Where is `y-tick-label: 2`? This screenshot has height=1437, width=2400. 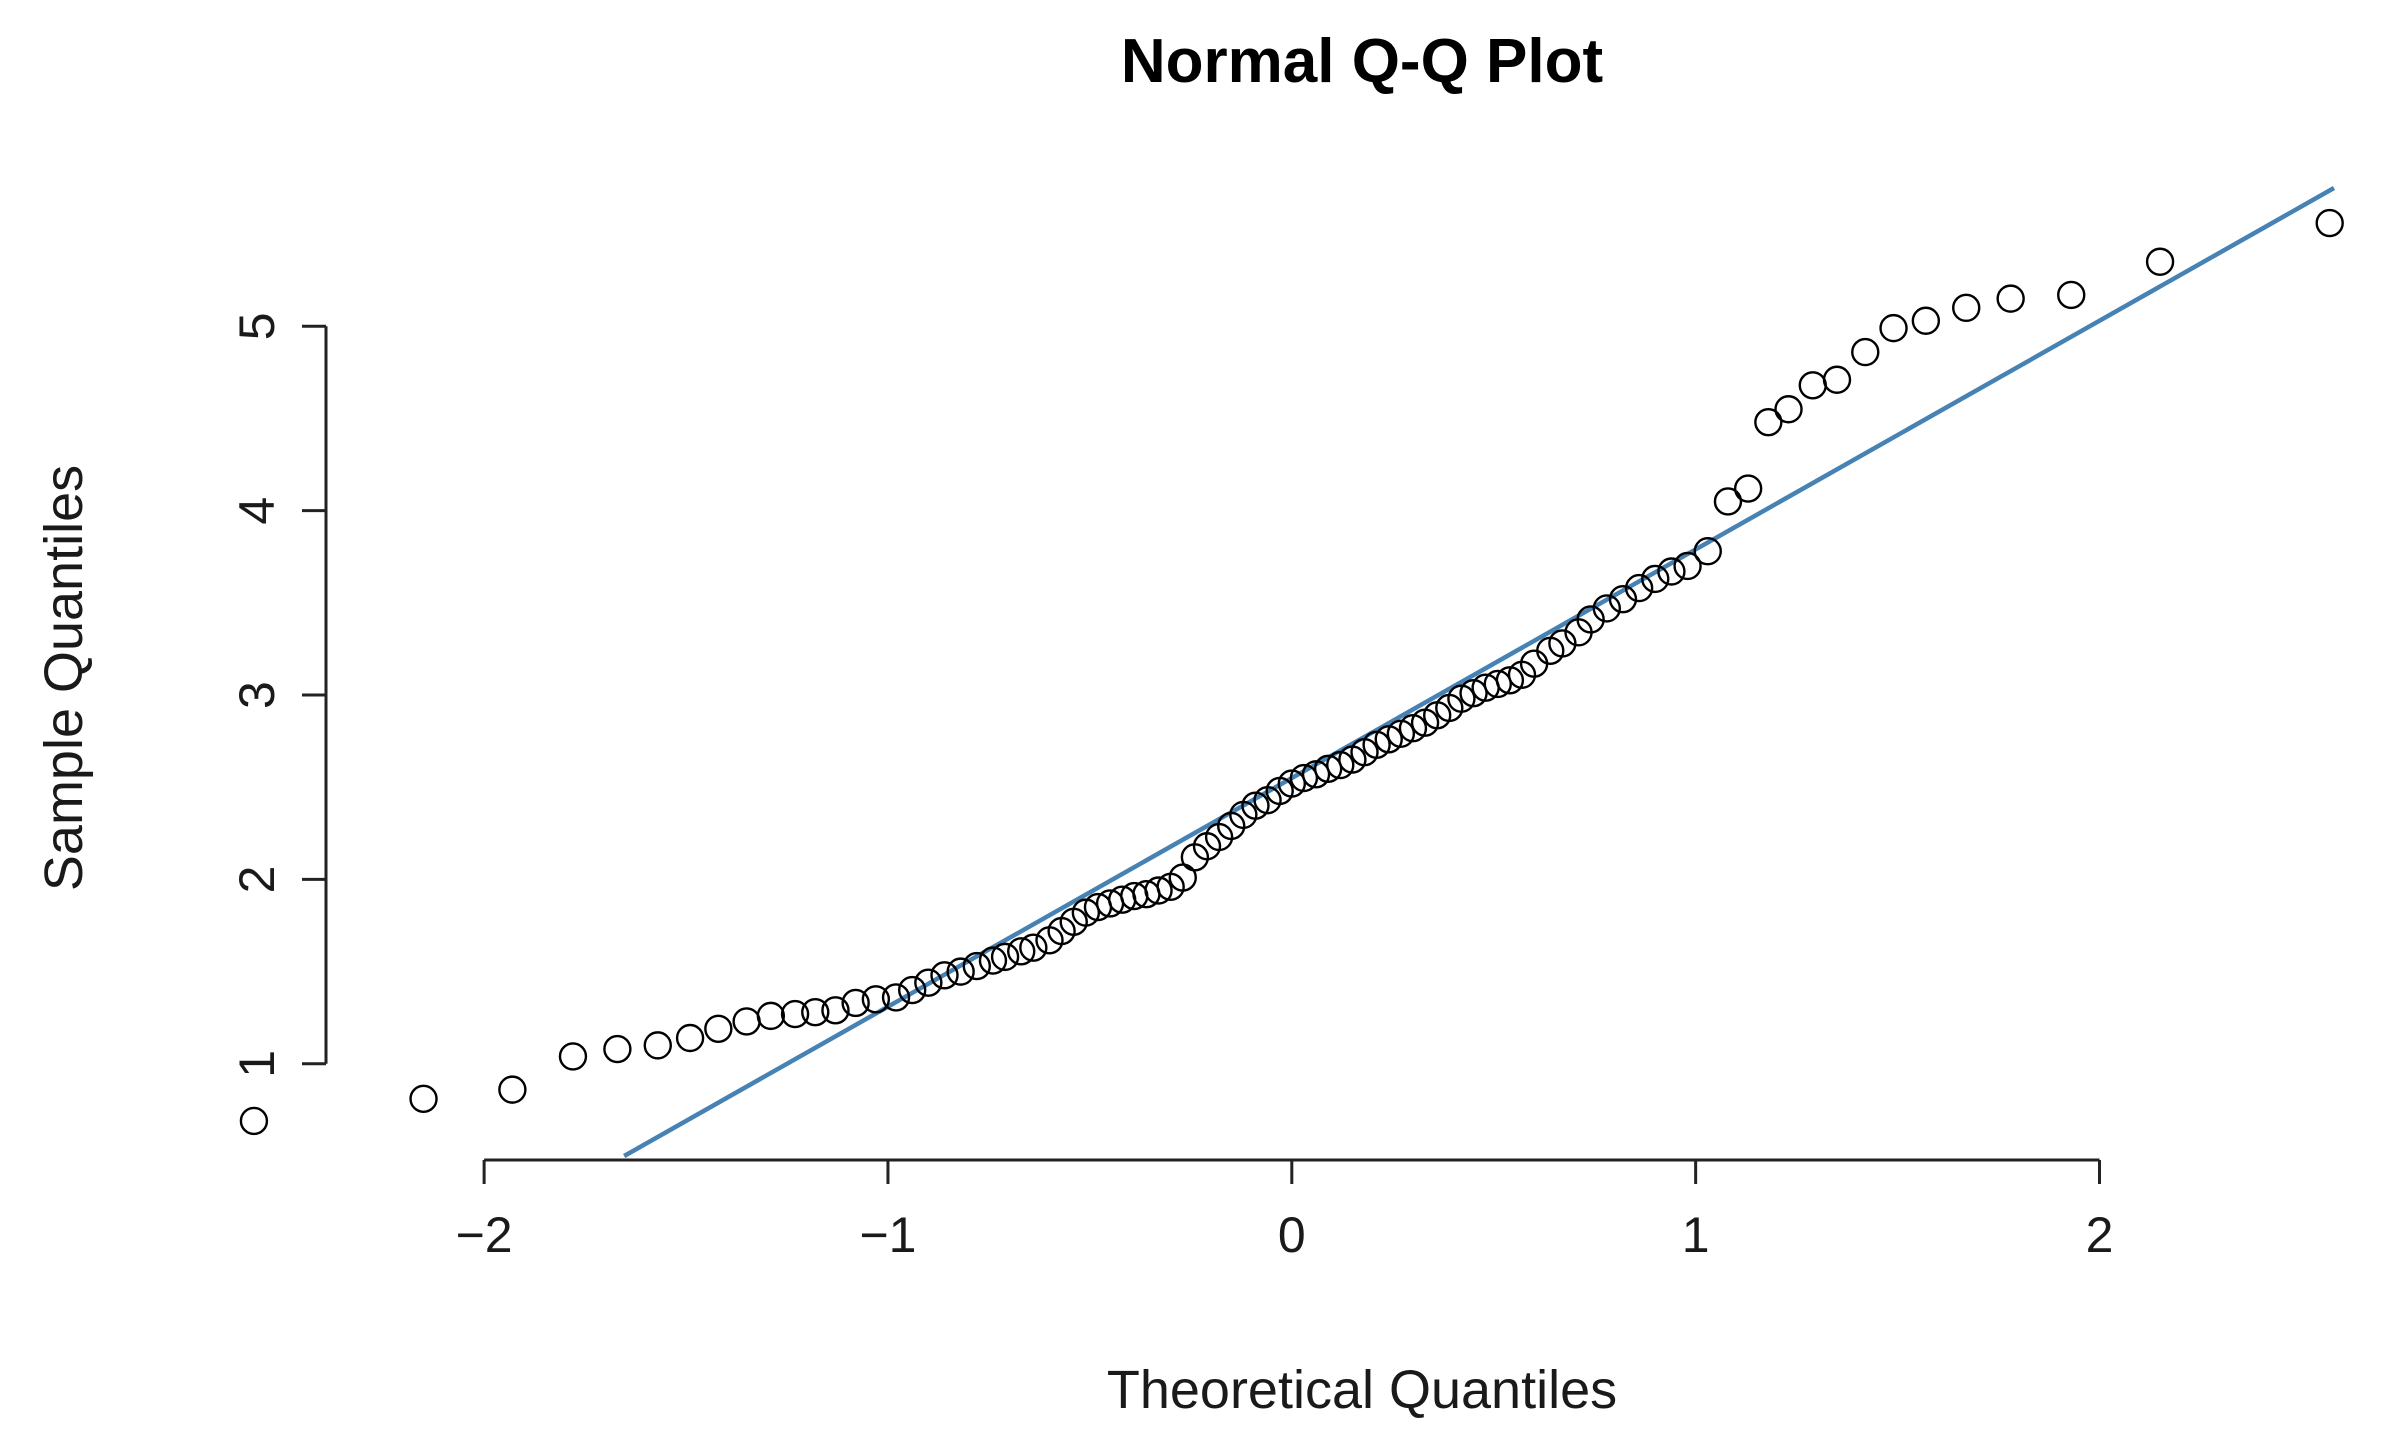 y-tick-label: 2 is located at coordinates (257, 880).